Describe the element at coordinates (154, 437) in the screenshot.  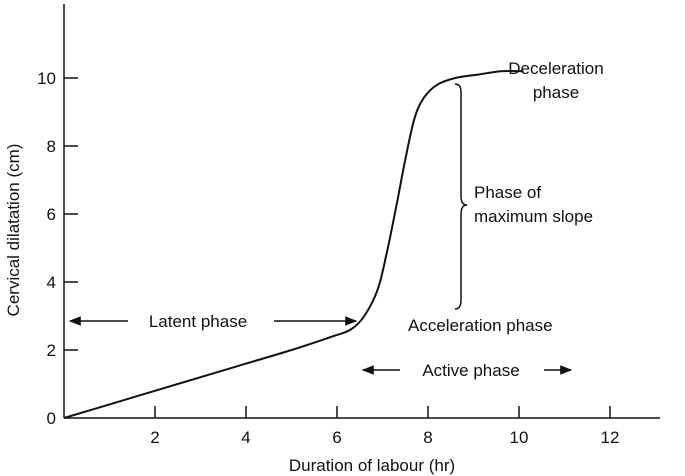
I see `x-tick-label: 2` at that location.